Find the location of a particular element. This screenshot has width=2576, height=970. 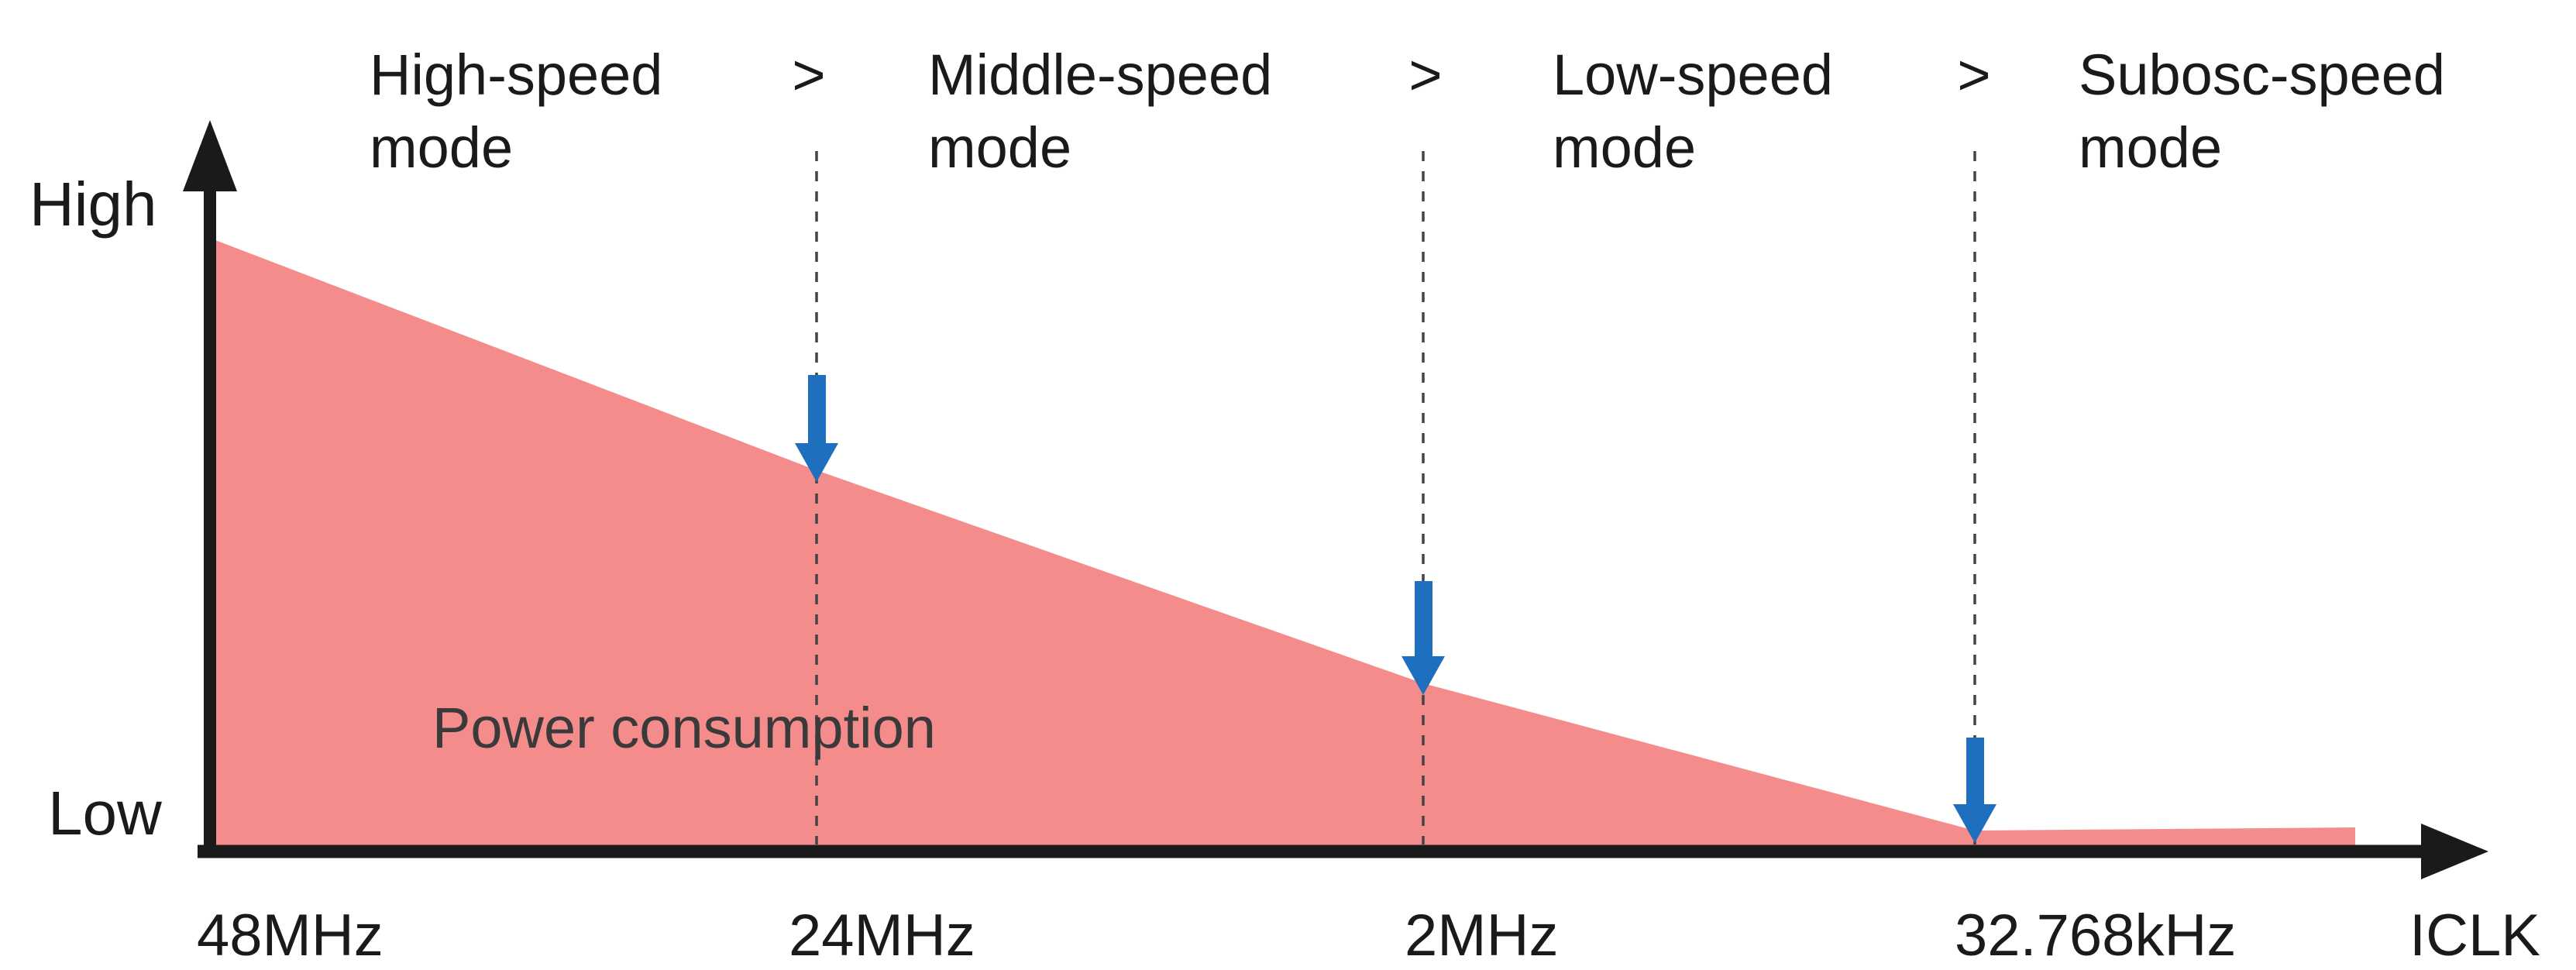

x-axis-label-iclk: ICLK is located at coordinates (2474, 936).